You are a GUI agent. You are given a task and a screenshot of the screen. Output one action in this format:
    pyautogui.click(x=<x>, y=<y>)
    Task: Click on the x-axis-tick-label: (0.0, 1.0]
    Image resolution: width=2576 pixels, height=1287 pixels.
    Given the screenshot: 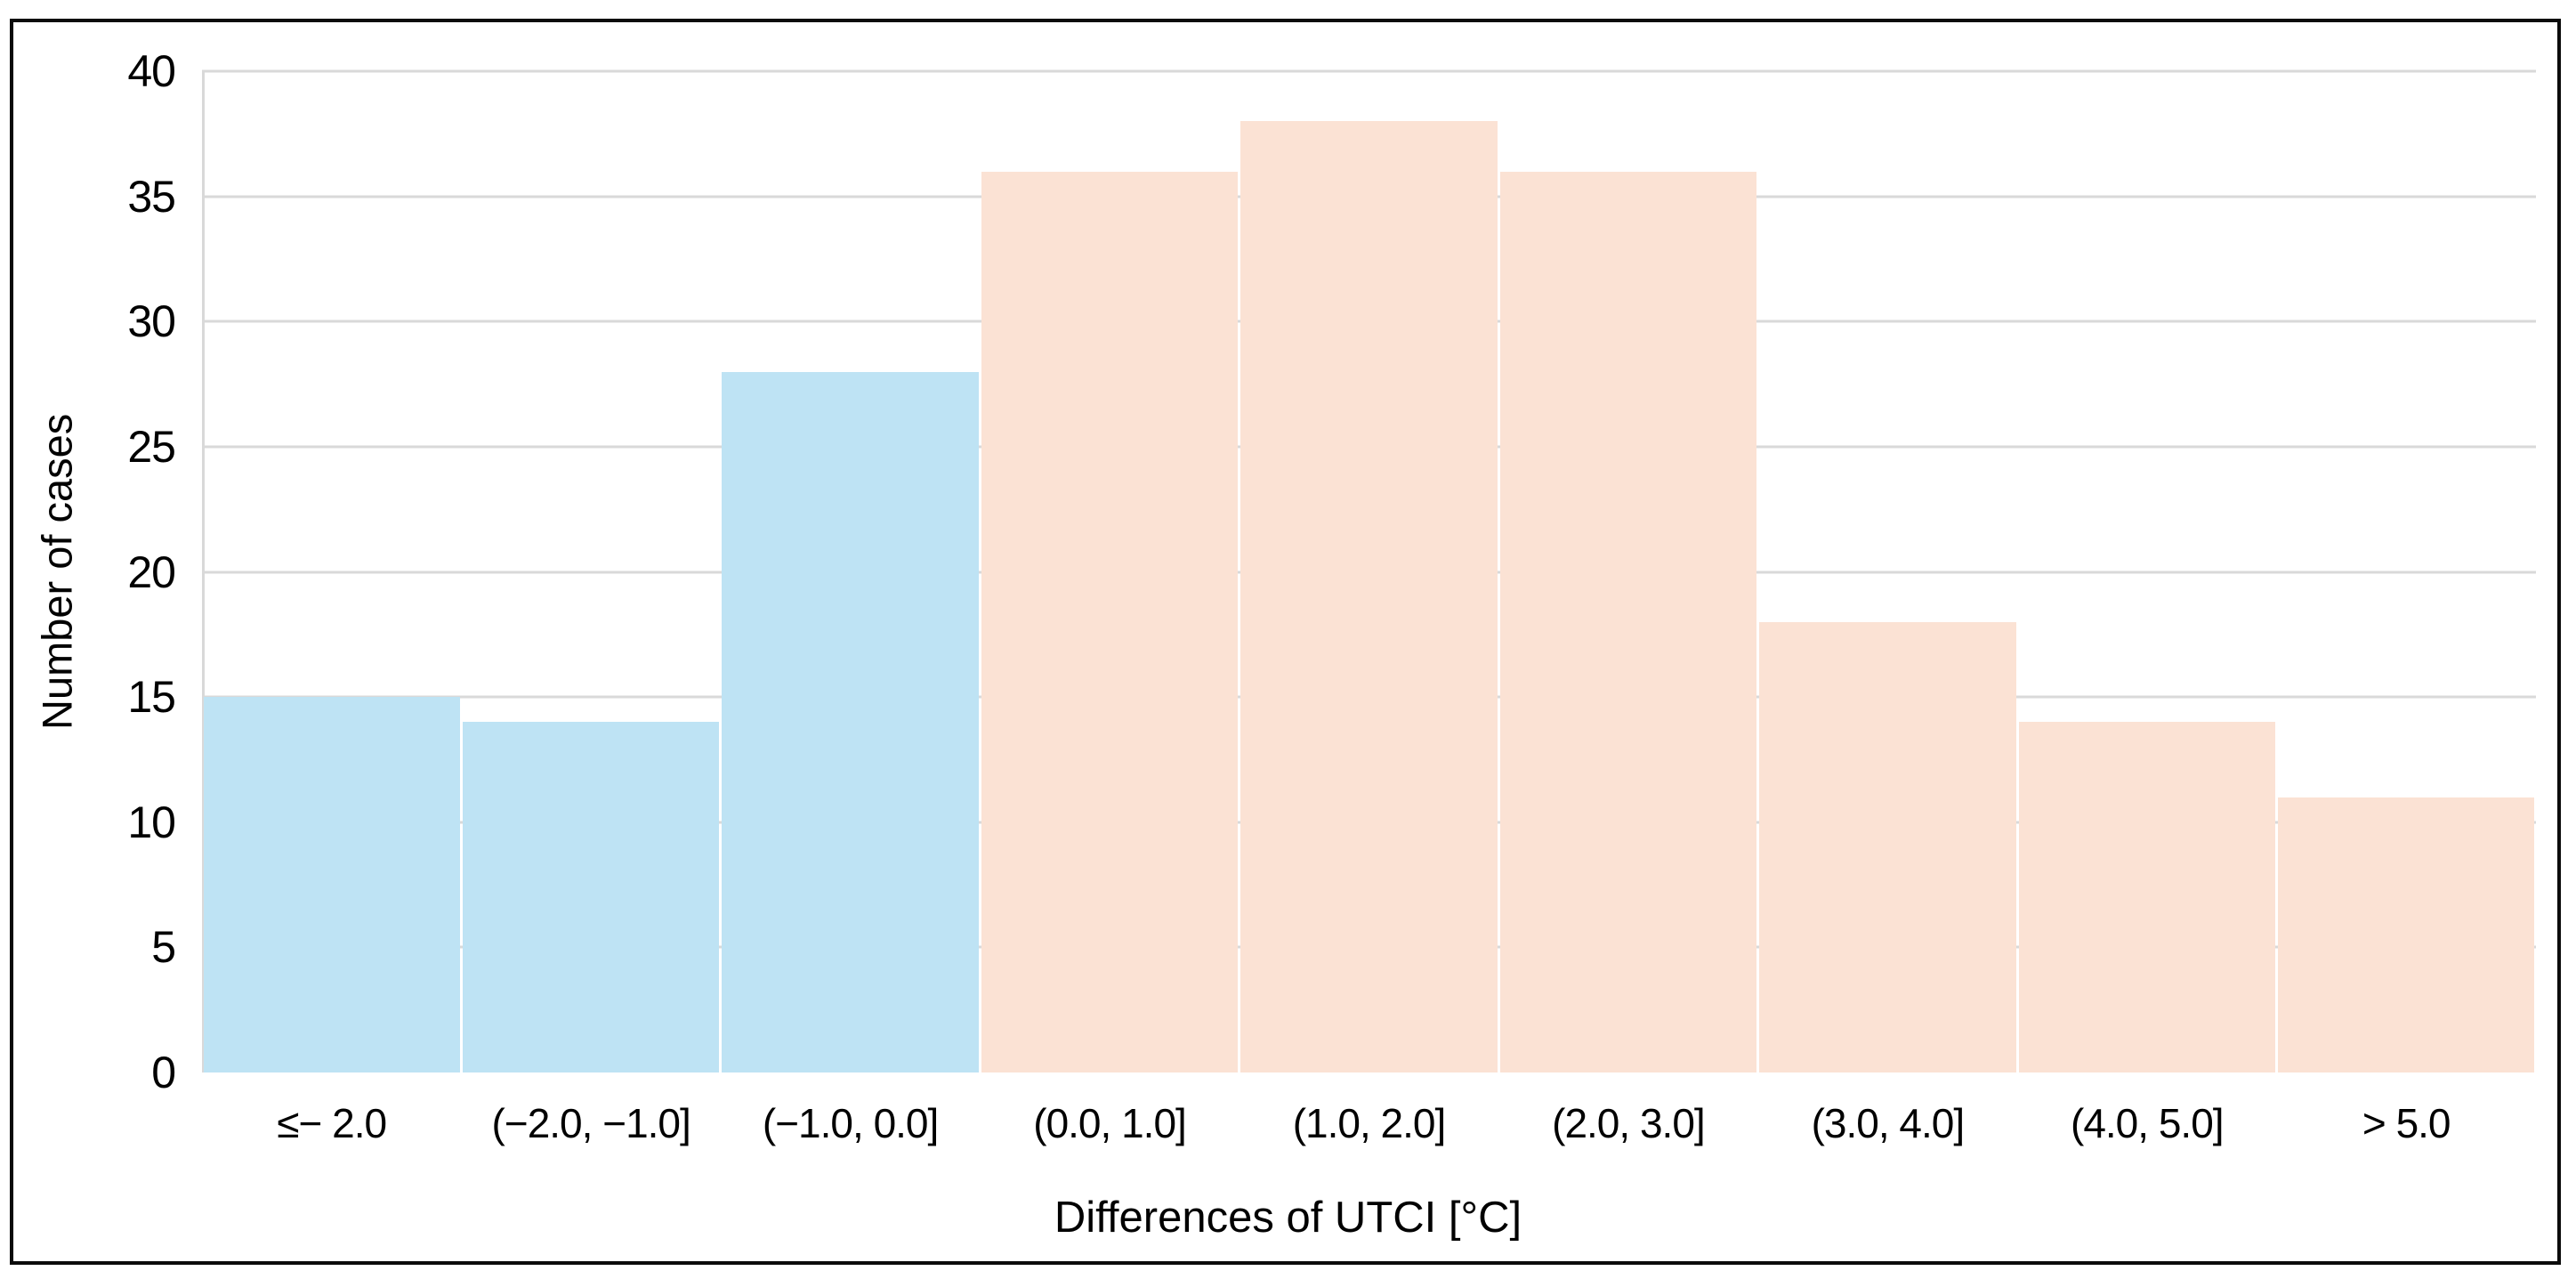 What is the action you would take?
    pyautogui.click(x=1110, y=1123)
    